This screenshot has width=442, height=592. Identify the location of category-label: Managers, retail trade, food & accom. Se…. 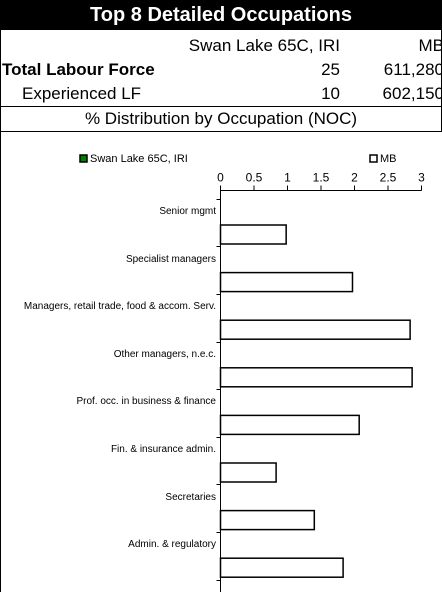
(110, 307).